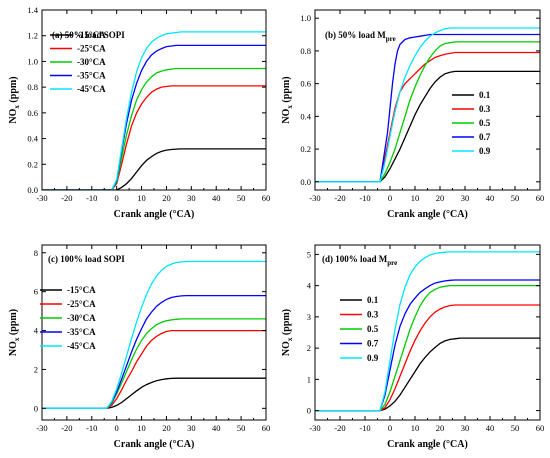  I want to click on y-tick-label: 0.6, so click(305, 84).